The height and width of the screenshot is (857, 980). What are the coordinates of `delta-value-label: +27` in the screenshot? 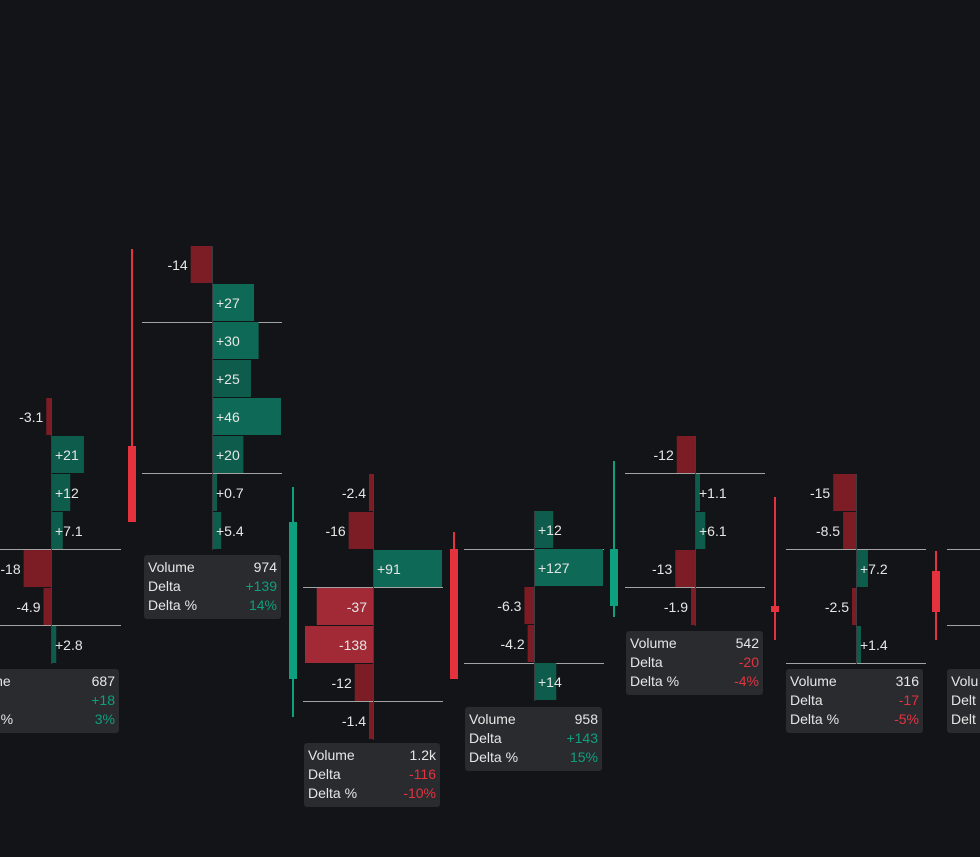 It's located at (228, 303).